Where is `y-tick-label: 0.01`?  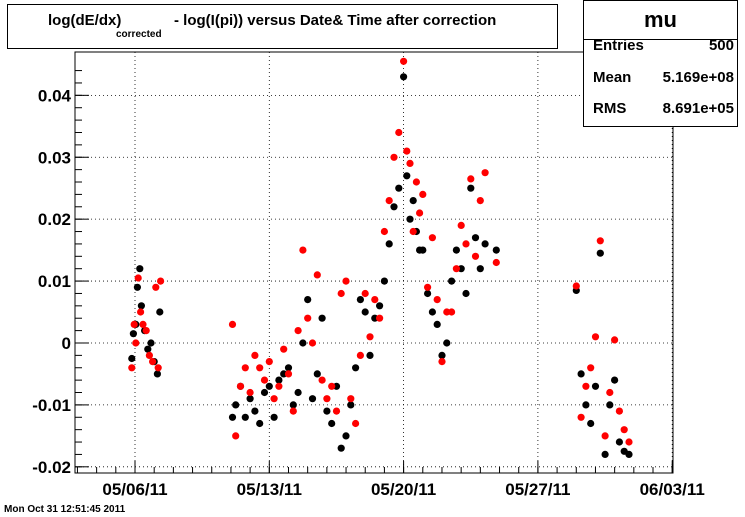 y-tick-label: 0.01 is located at coordinates (54, 281).